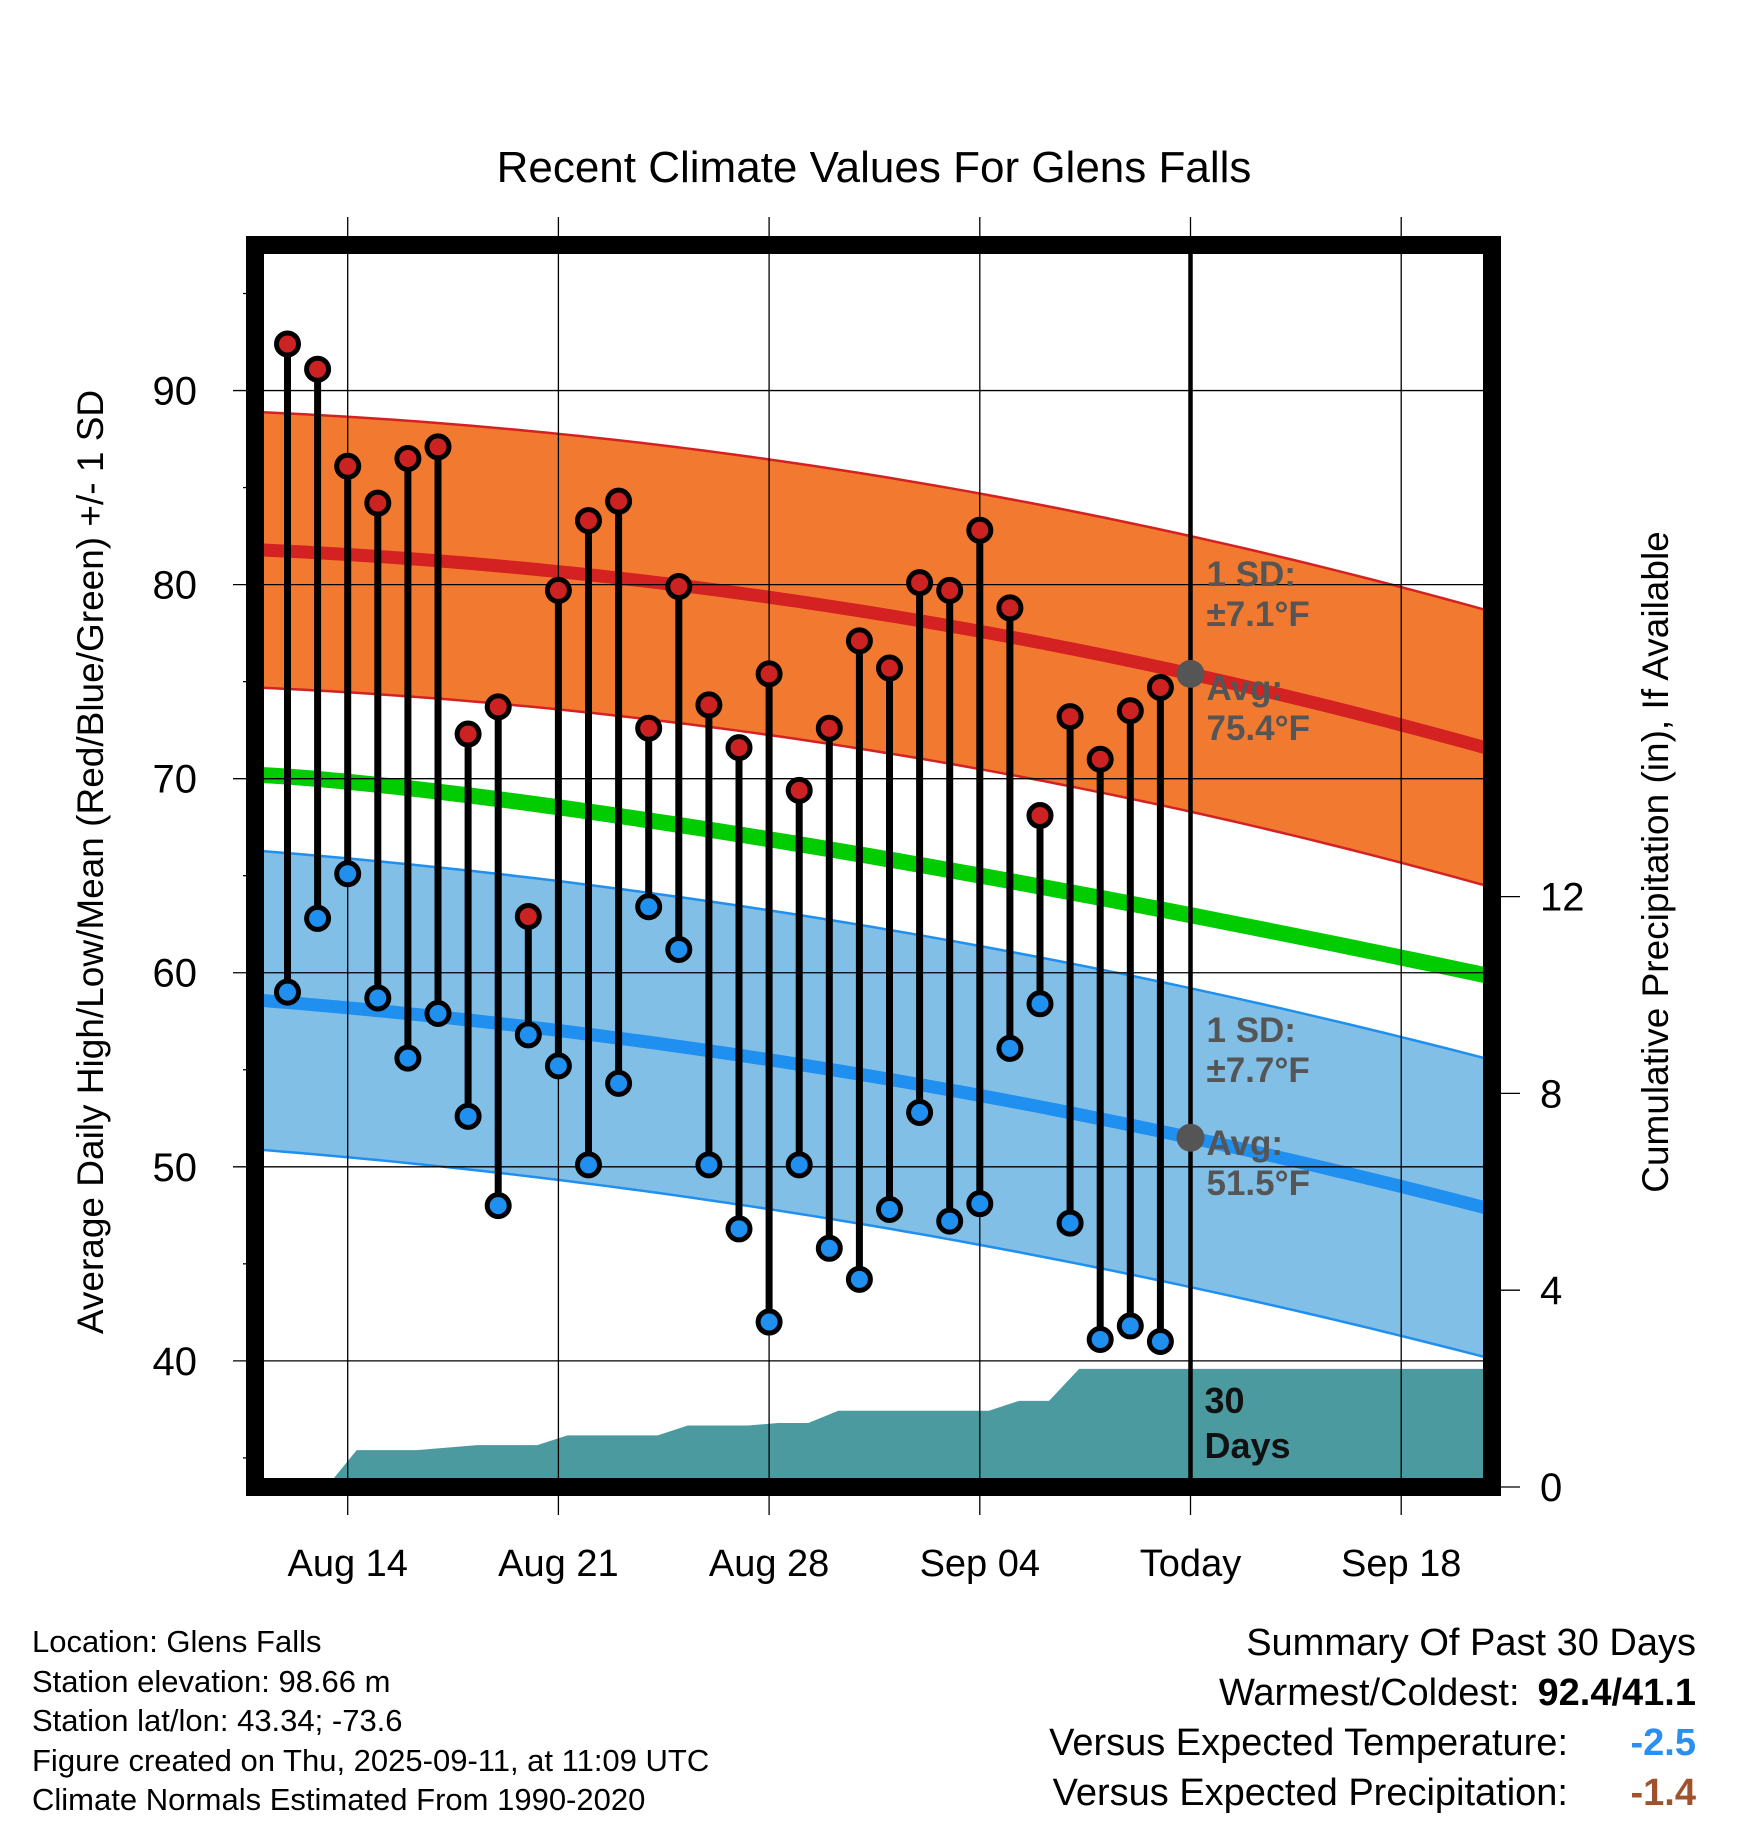  I want to click on low-band-lower-edge, so click(873, 1254).